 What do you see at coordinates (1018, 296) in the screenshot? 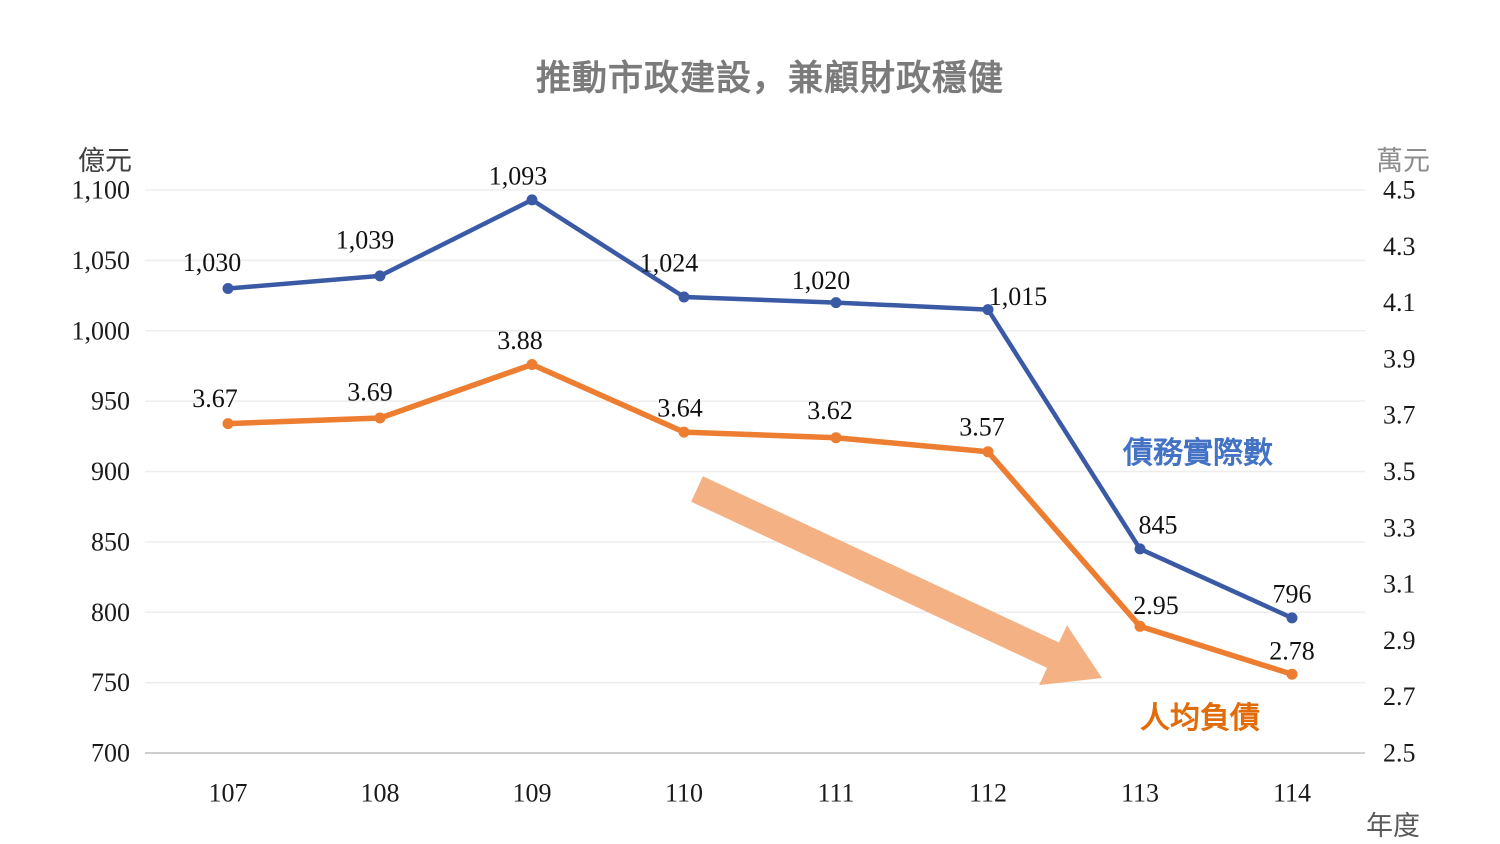
I see `debt-data-label: 1,015` at bounding box center [1018, 296].